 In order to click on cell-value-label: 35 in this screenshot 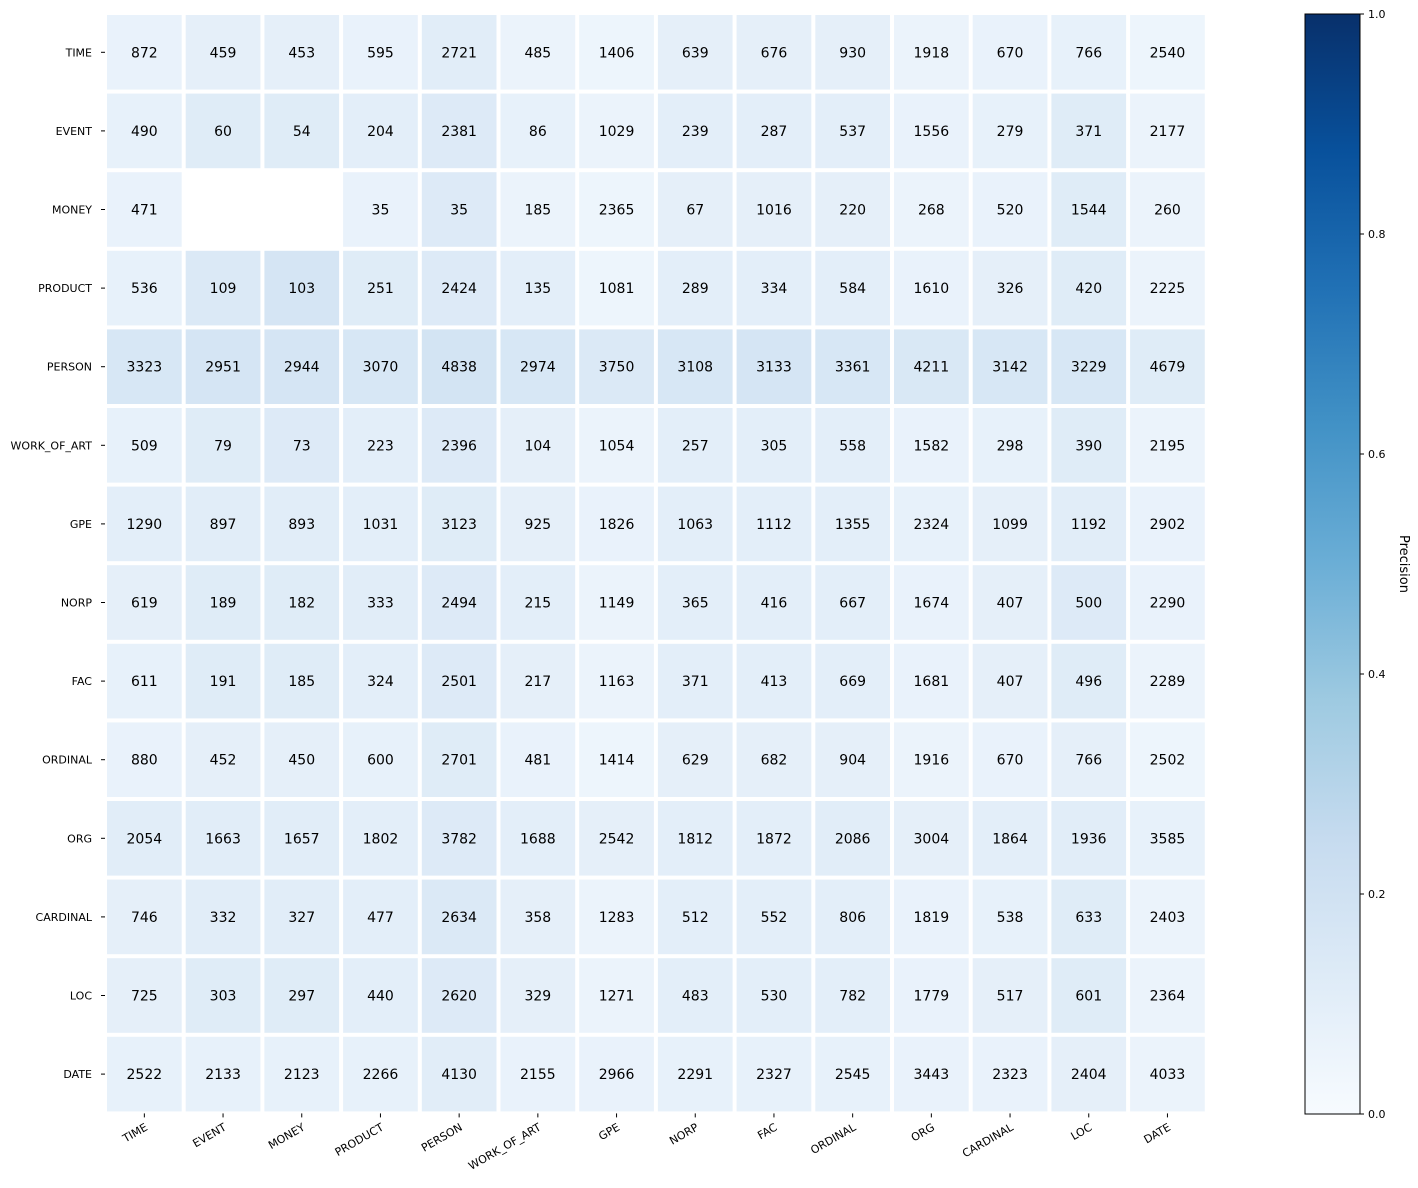, I will do `click(381, 211)`.